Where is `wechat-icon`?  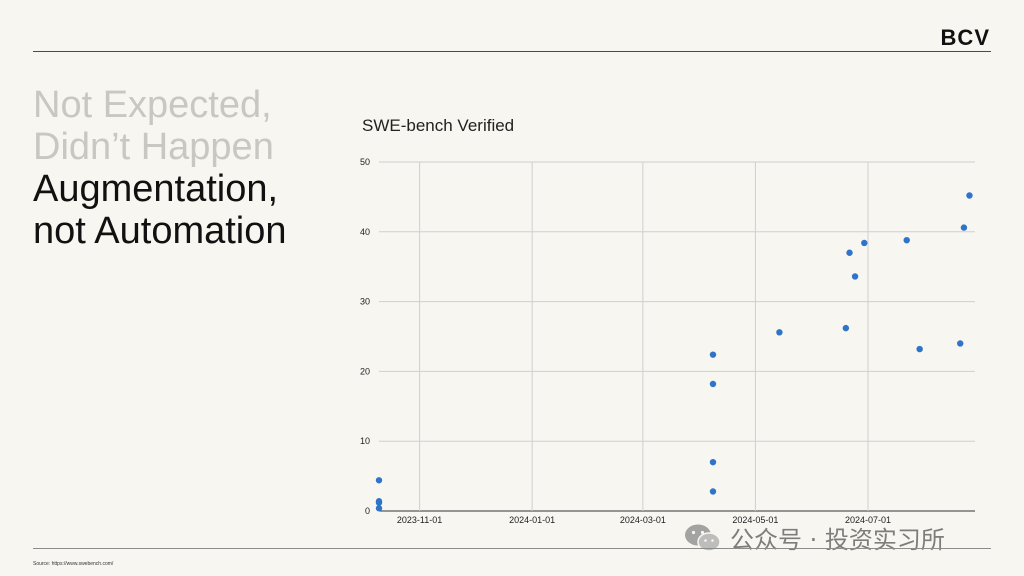 wechat-icon is located at coordinates (703, 538).